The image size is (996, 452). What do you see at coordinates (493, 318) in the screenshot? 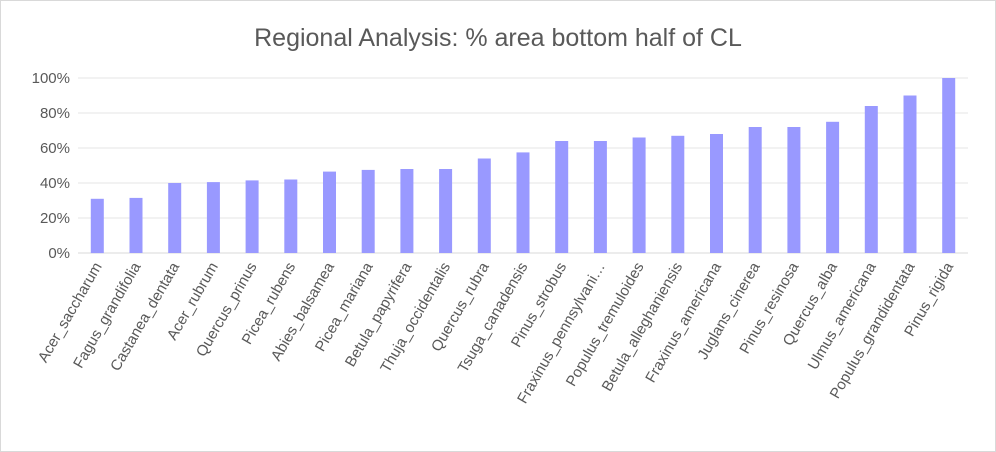
I see `x-category-label: Tsuga_canadensis` at bounding box center [493, 318].